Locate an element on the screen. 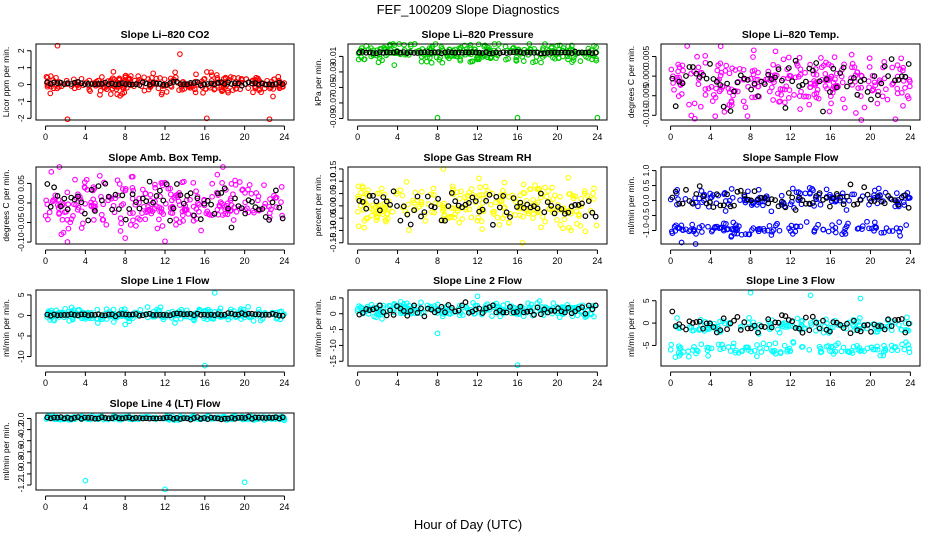  y-tick-label: 0 is located at coordinates (21, 315).